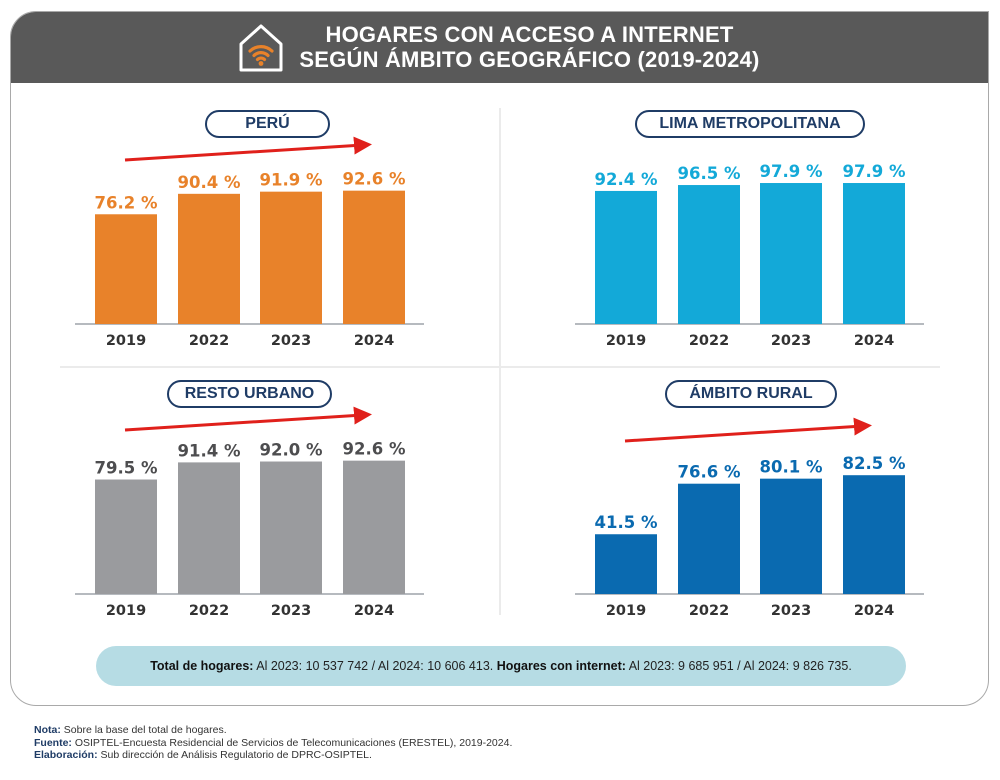 The width and height of the screenshot is (1000, 780). What do you see at coordinates (47, 730) in the screenshot?
I see `nota-label: Nota:` at bounding box center [47, 730].